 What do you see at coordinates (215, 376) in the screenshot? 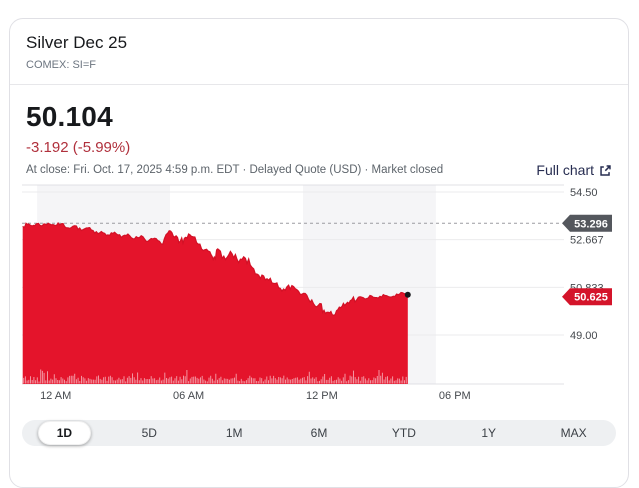
I see `volume-texture` at bounding box center [215, 376].